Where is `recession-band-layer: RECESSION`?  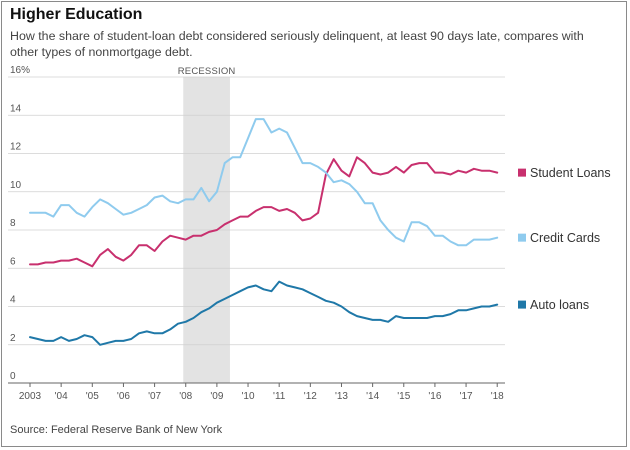
recession-band-layer: RECESSION is located at coordinates (207, 224).